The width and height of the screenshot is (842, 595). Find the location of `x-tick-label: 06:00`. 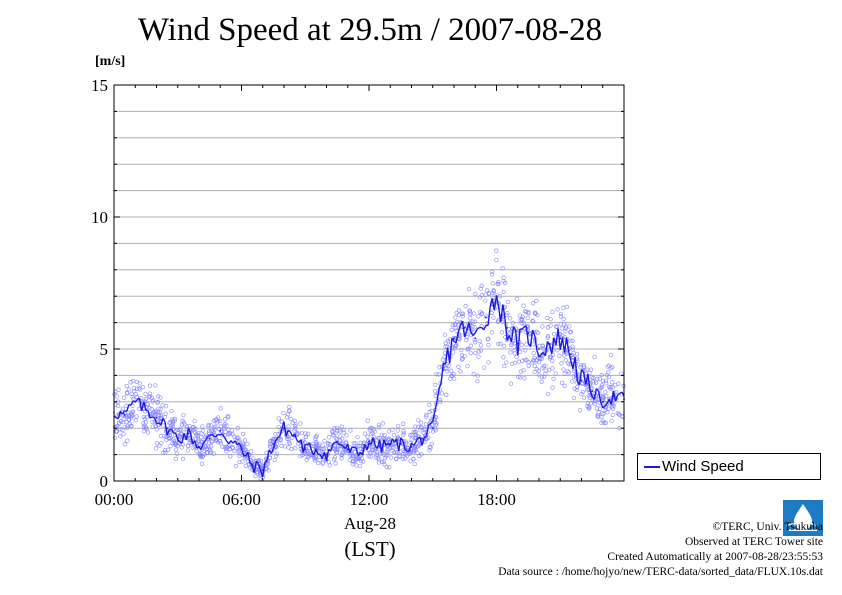

x-tick-label: 06:00 is located at coordinates (241, 499).